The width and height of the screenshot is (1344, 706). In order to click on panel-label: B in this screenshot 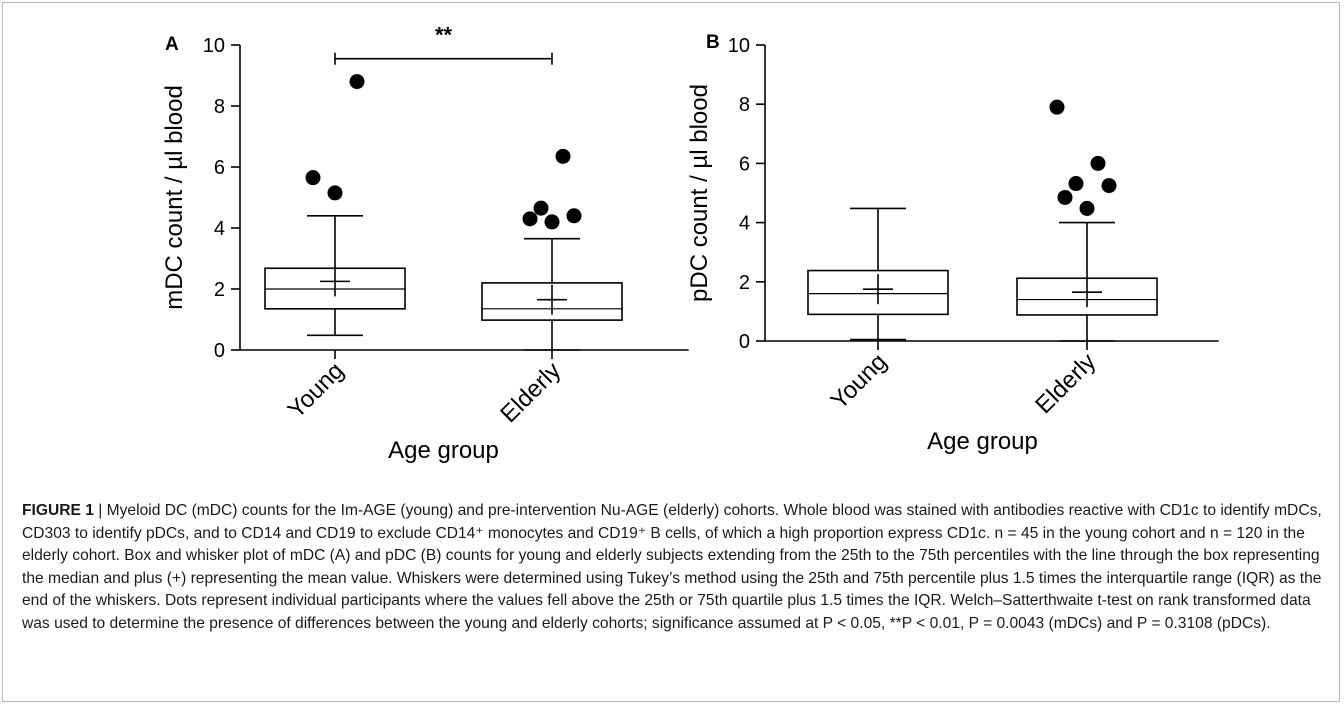, I will do `click(713, 42)`.